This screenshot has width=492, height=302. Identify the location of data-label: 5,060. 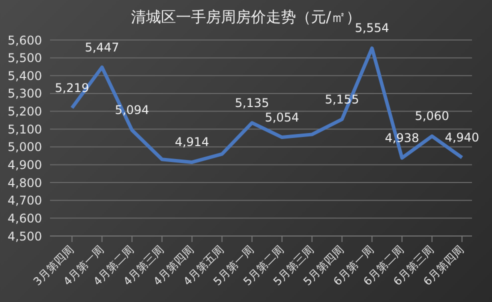
(432, 116).